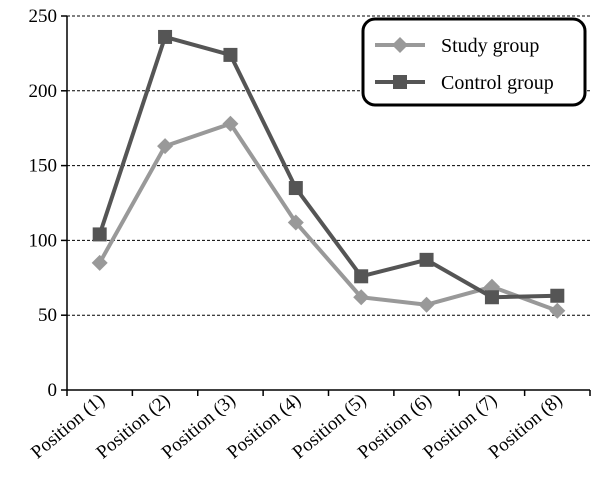 This screenshot has height=492, width=591. What do you see at coordinates (47, 315) in the screenshot?
I see `y-tick-label-50: 50` at bounding box center [47, 315].